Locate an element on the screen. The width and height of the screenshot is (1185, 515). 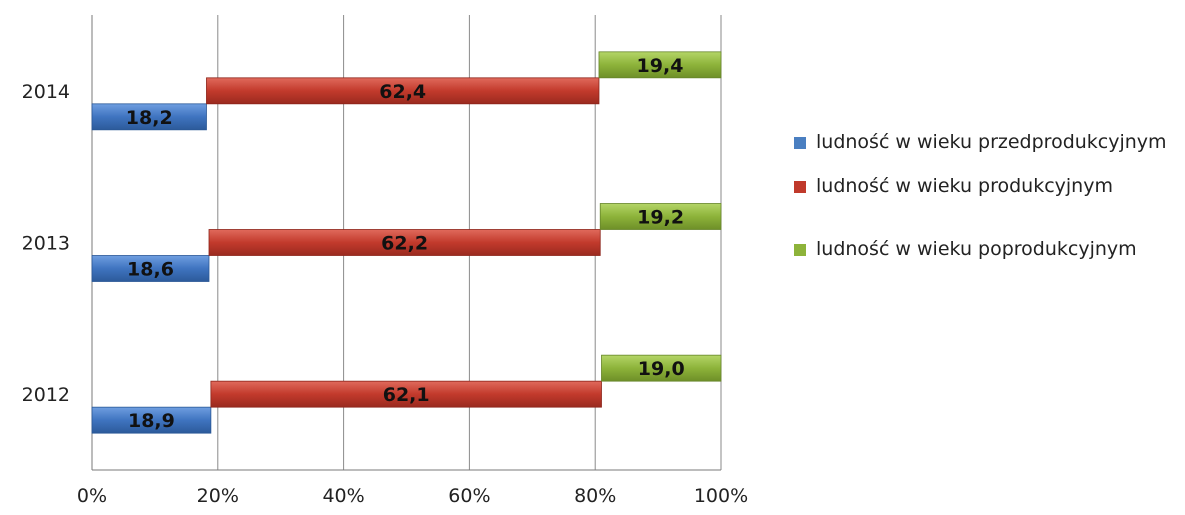
data-label: 19,2 is located at coordinates (660, 218).